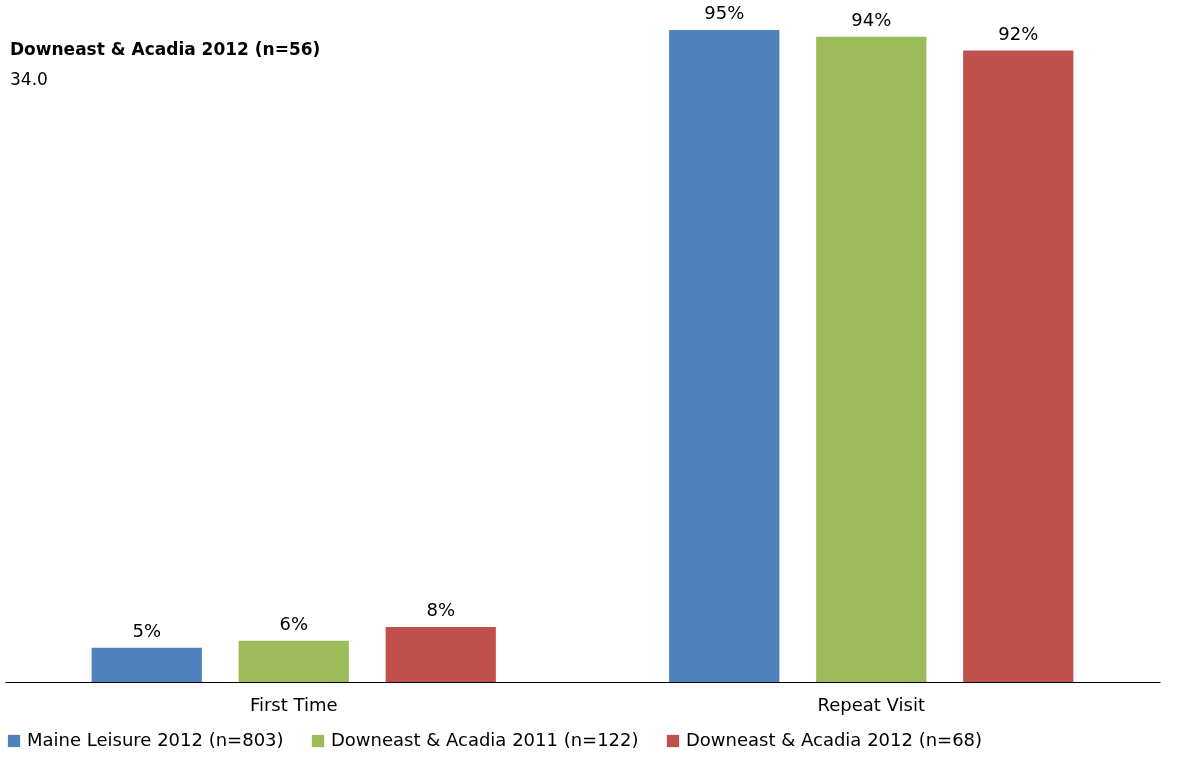  I want to click on data-label: 5%, so click(147, 630).